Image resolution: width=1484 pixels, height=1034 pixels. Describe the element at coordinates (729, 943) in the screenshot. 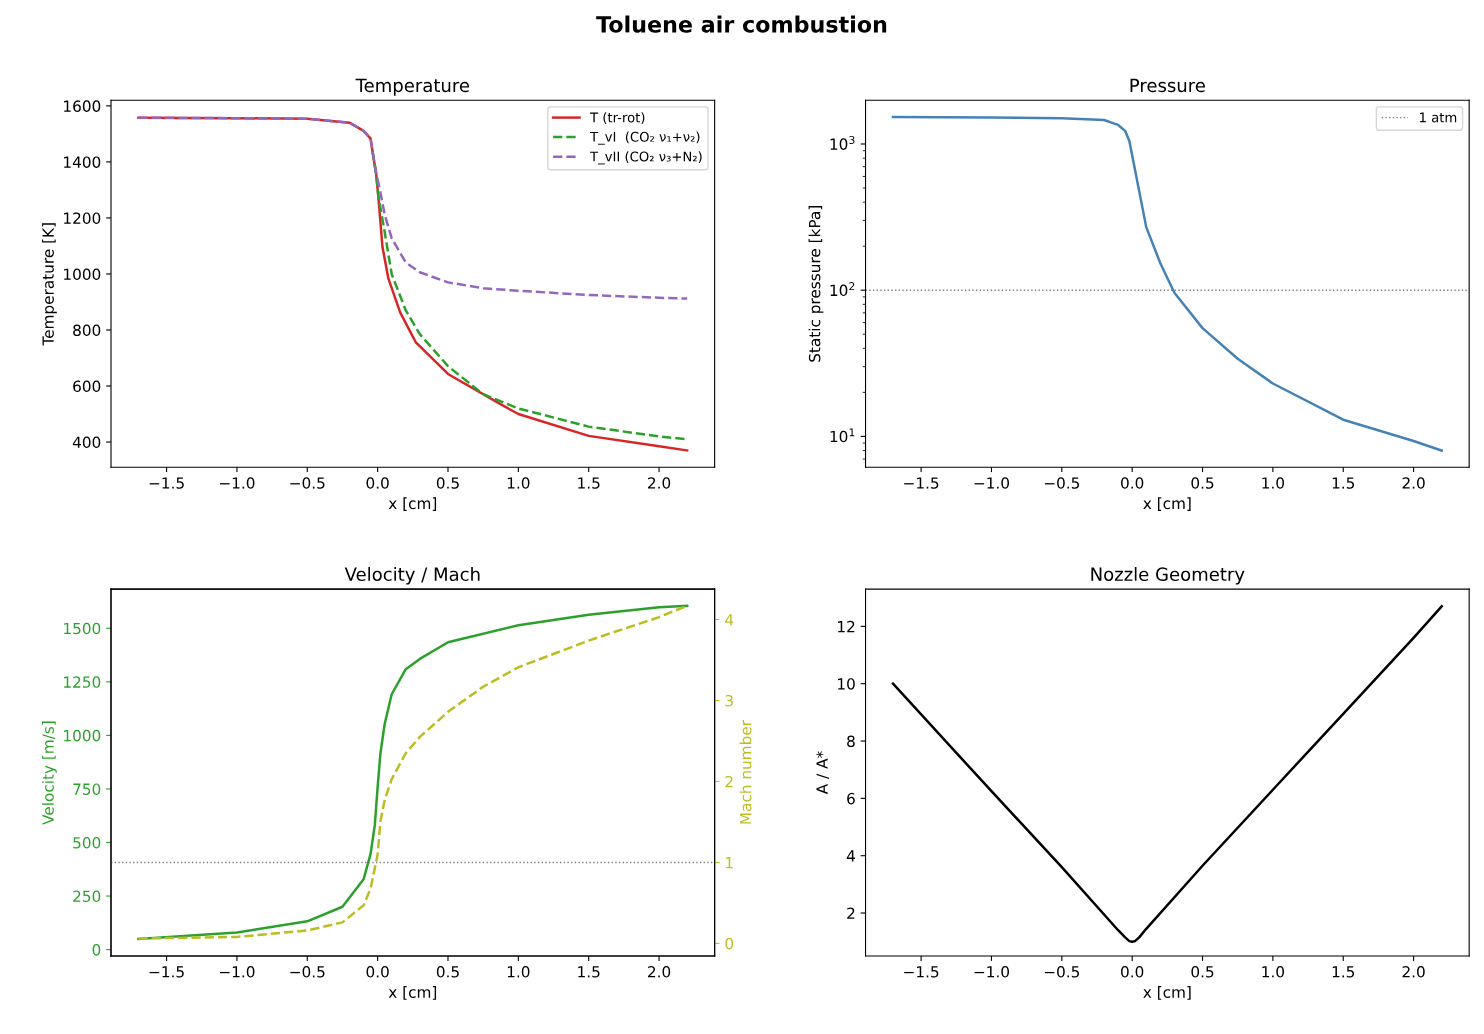

I see `y2-tick-label: 0` at that location.